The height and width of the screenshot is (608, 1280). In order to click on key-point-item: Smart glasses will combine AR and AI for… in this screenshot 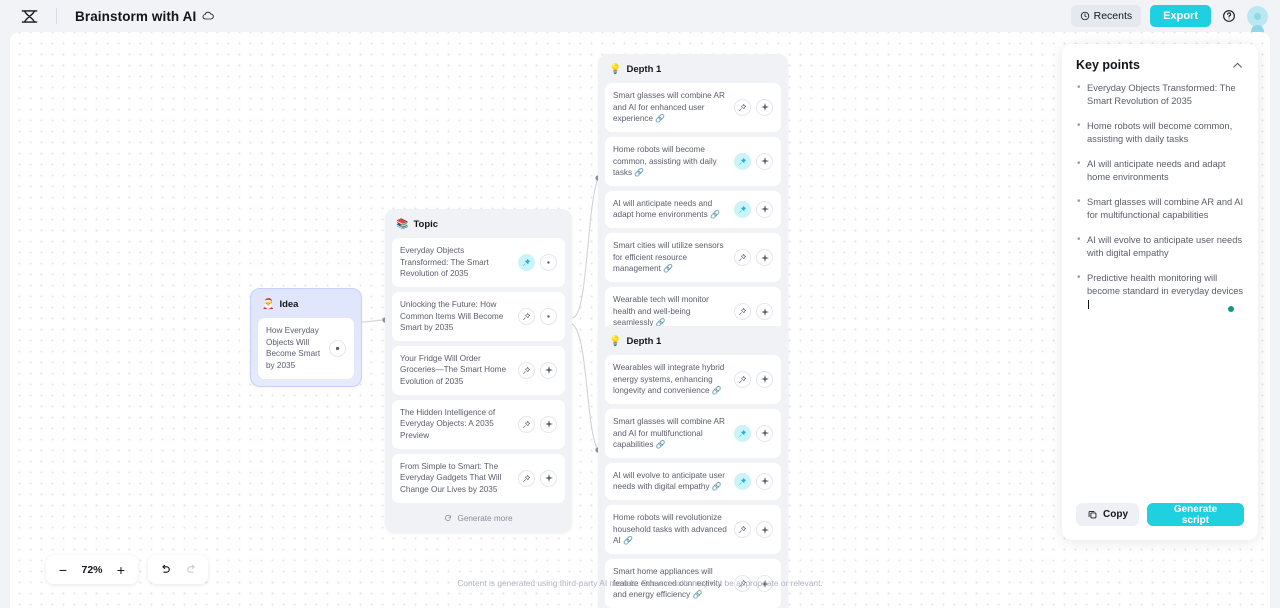, I will do `click(1160, 209)`.